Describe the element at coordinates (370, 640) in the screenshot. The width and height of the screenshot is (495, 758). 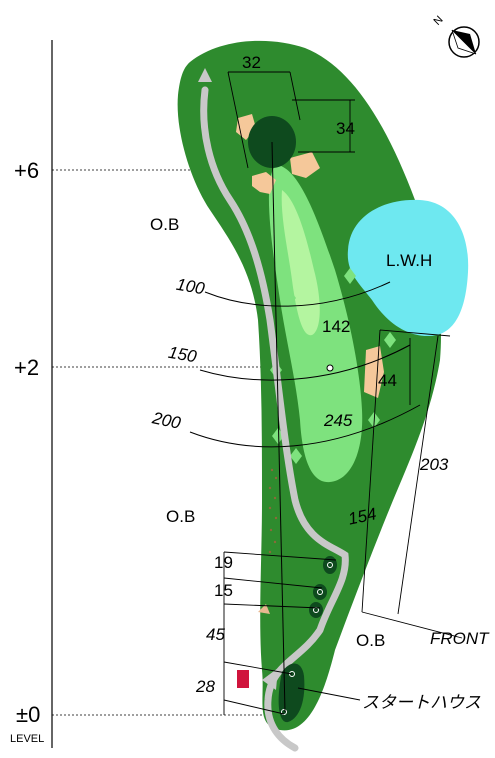
I see `ob-label-right: O.B` at that location.